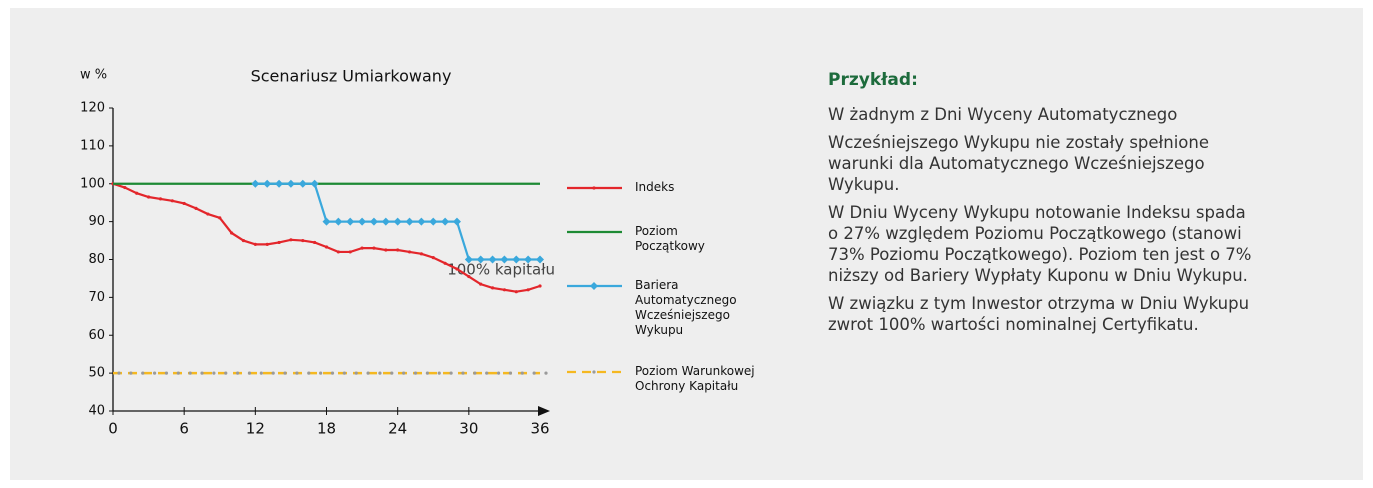 The image size is (1373, 488). I want to click on x-tick-label: 12, so click(255, 429).